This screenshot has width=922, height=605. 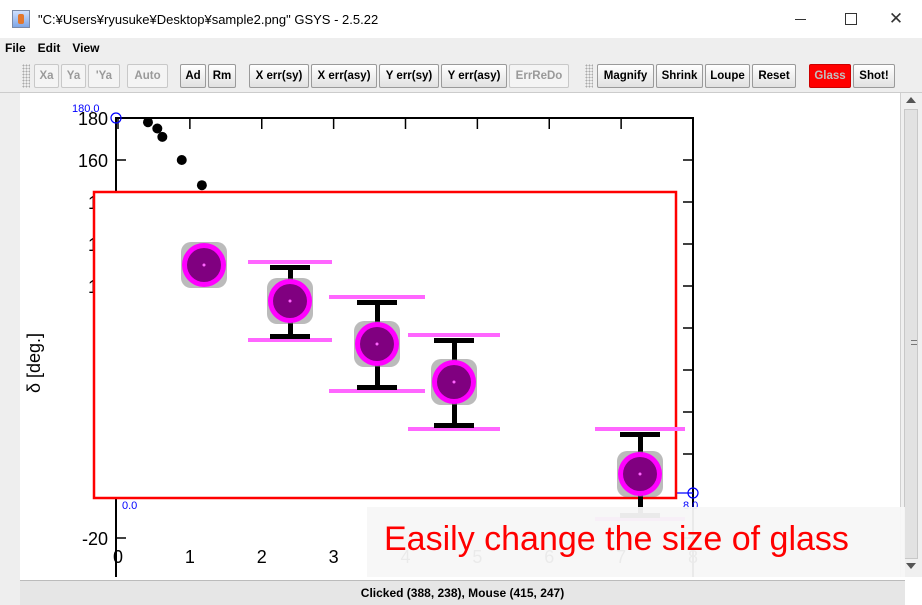 What do you see at coordinates (874, 76) in the screenshot?
I see `shot-button: Shot!` at bounding box center [874, 76].